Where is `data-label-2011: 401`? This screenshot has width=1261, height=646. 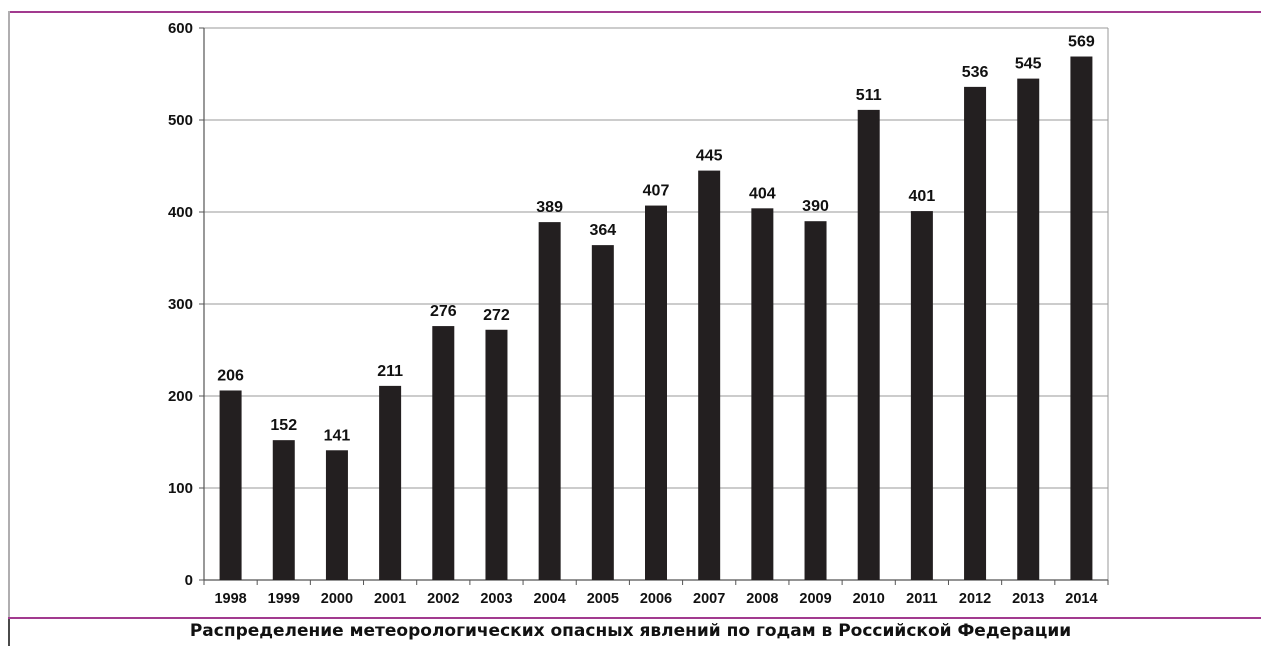 data-label-2011: 401 is located at coordinates (922, 196).